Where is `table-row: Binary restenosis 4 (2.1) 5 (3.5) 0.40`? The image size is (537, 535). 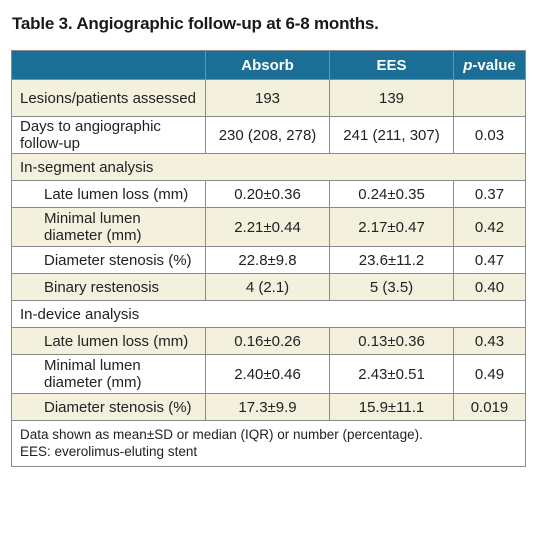 table-row: Binary restenosis 4 (2.1) 5 (3.5) 0.40 is located at coordinates (268, 287).